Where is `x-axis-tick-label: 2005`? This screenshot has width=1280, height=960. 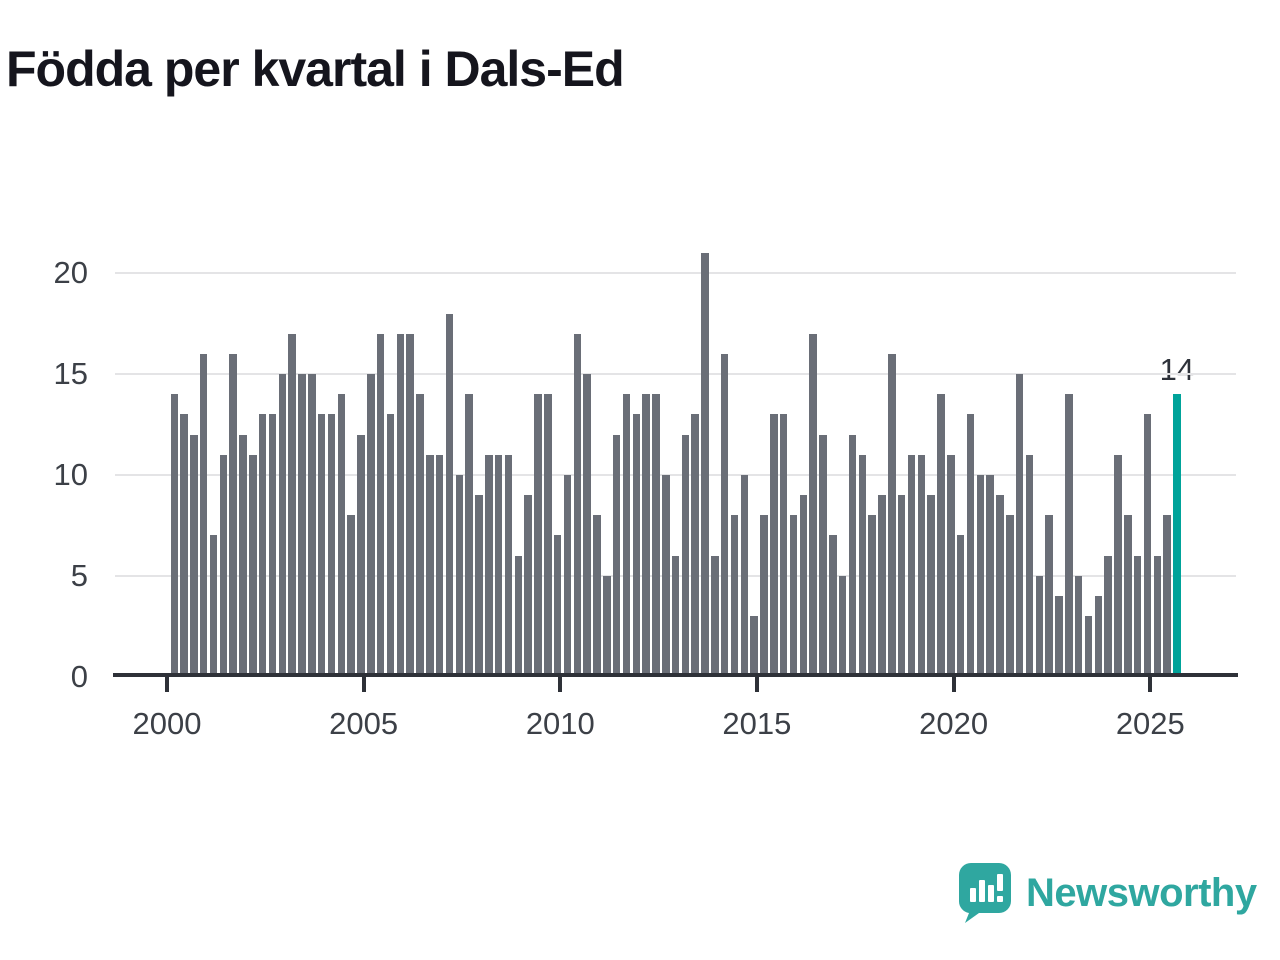
x-axis-tick-label: 2005 is located at coordinates (364, 723).